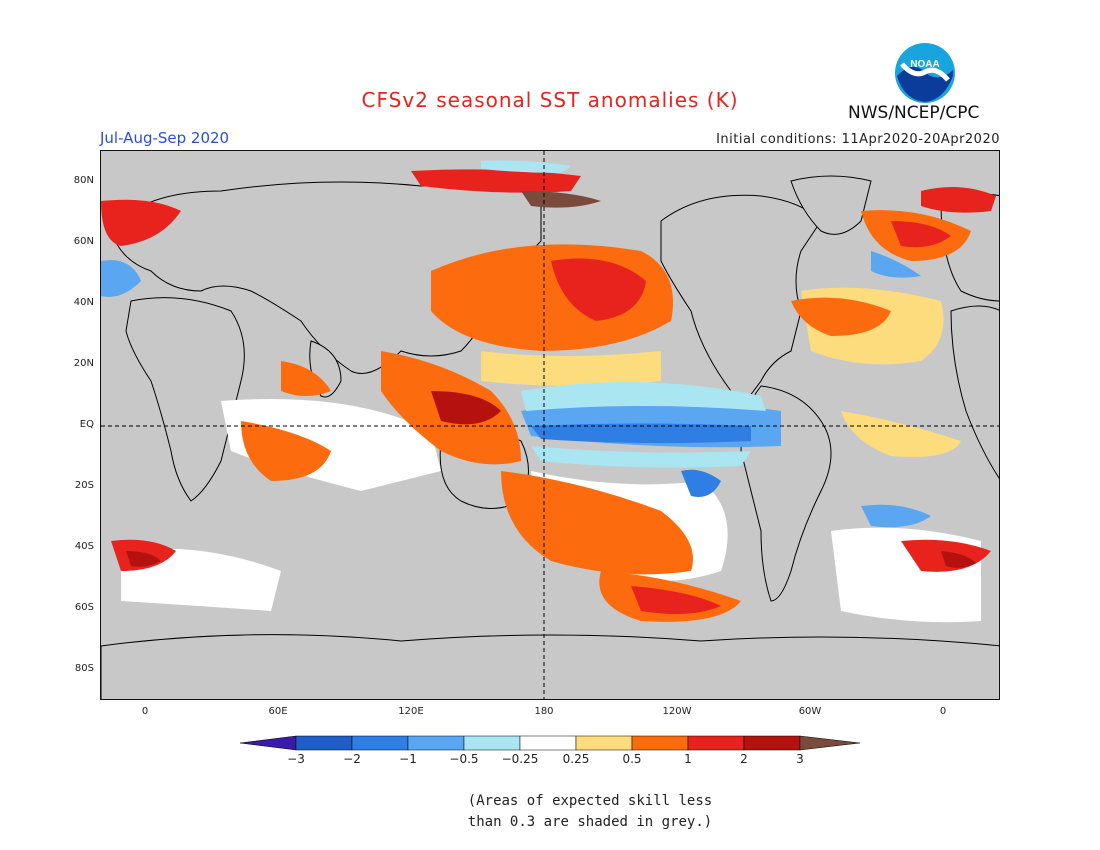  Describe the element at coordinates (408, 759) in the screenshot. I see `colorbar-label: −1` at that location.